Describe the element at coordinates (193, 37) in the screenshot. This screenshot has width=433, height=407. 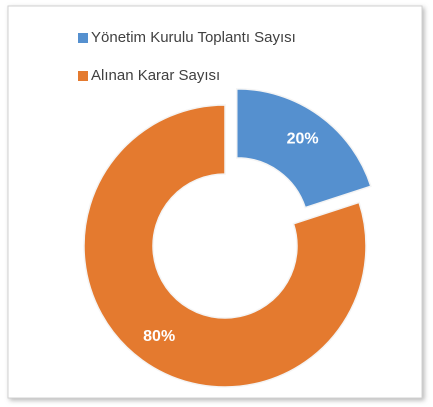
I see `legend-label: Yönetim Kurulu Toplantı Sayısı` at that location.